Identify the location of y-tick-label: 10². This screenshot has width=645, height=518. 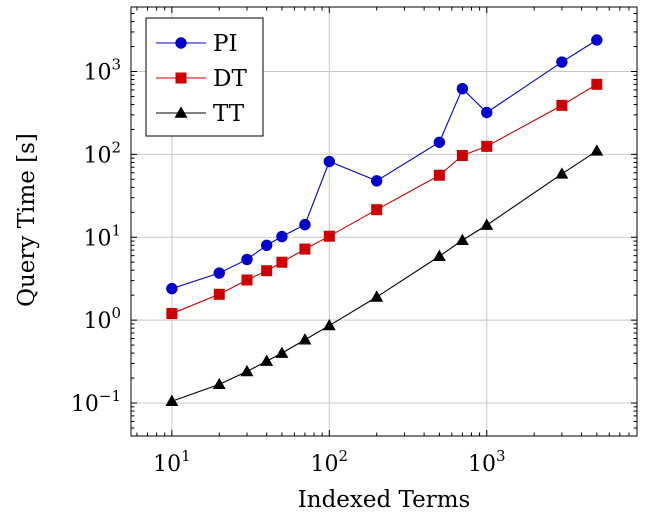
(102, 153).